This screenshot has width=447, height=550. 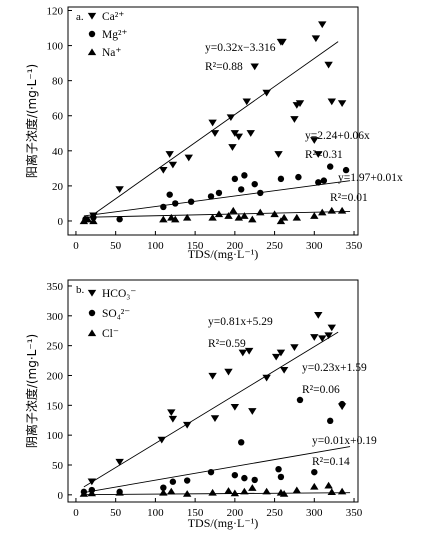 What do you see at coordinates (354, 513) in the screenshot?
I see `x-tick-label: 350` at bounding box center [354, 513].